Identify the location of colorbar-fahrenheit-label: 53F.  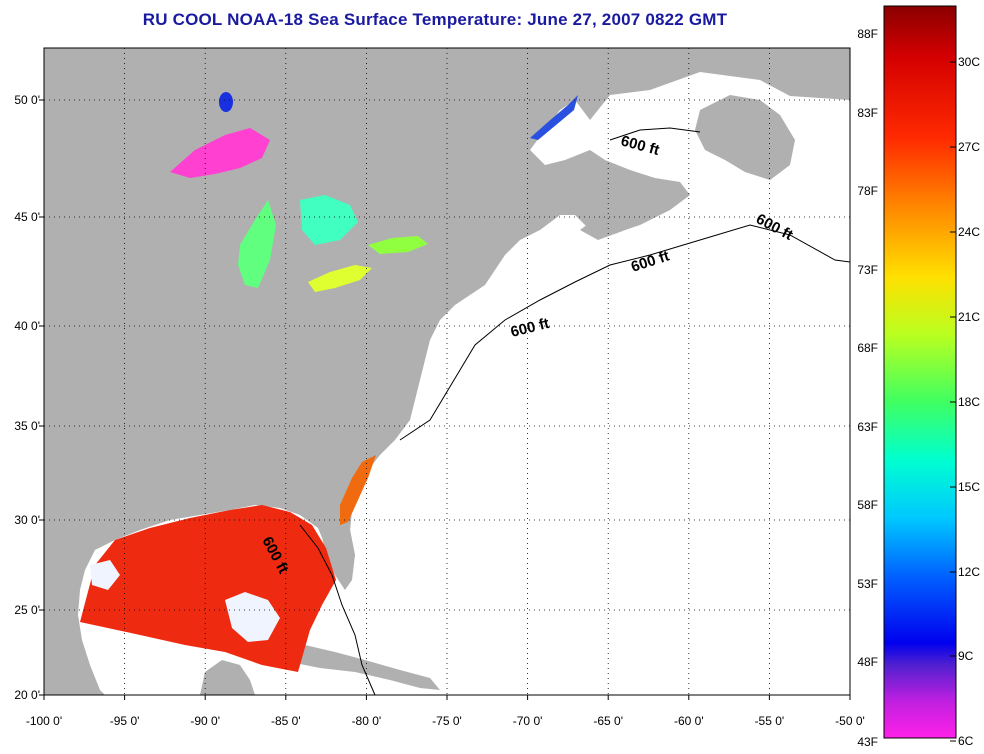
(867, 584).